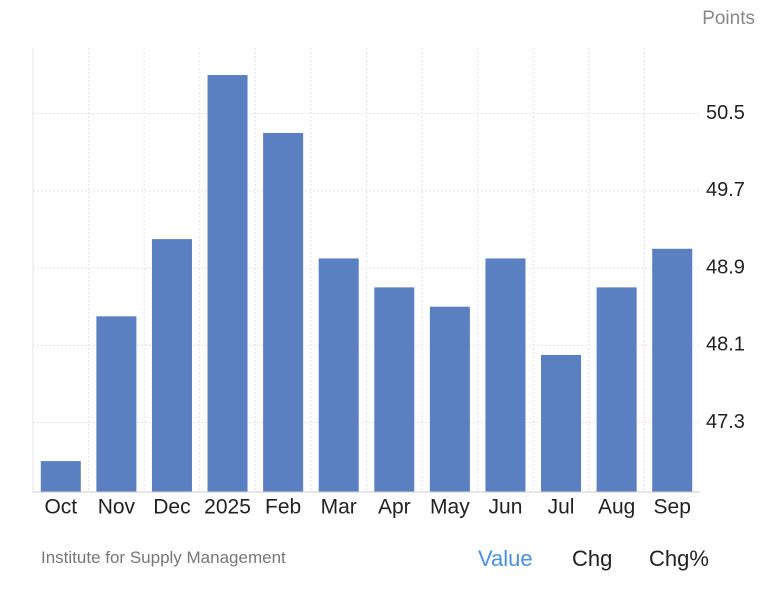 The width and height of the screenshot is (762, 599). What do you see at coordinates (450, 507) in the screenshot?
I see `x-tick-label: May` at bounding box center [450, 507].